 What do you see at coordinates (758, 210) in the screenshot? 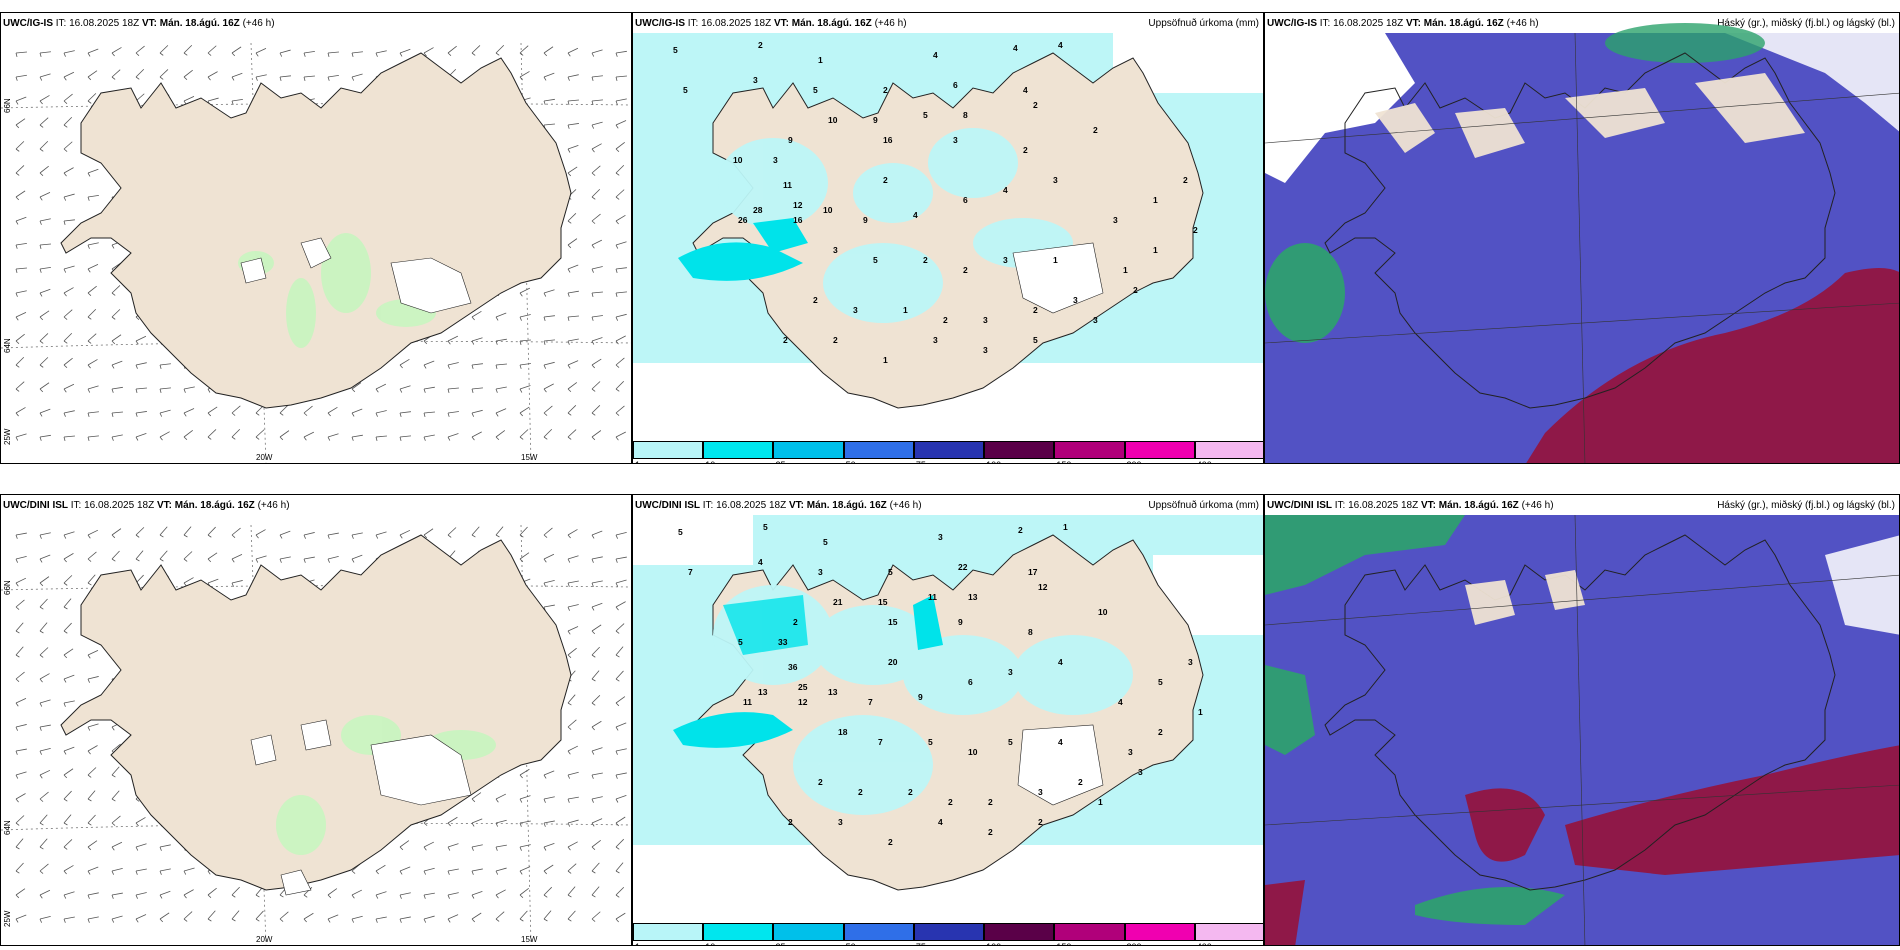
I see `precip-value: 28` at bounding box center [758, 210].